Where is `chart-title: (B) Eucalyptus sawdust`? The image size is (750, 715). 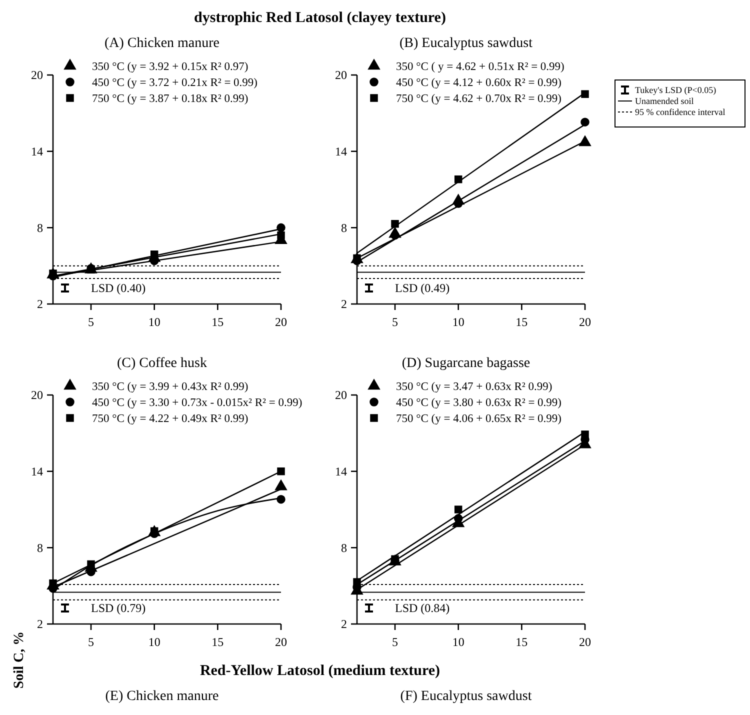 chart-title: (B) Eucalyptus sawdust is located at coordinates (466, 43).